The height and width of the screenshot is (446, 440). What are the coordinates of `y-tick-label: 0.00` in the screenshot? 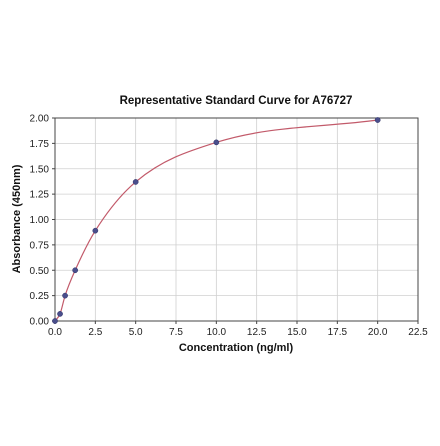 It's located at (40, 322).